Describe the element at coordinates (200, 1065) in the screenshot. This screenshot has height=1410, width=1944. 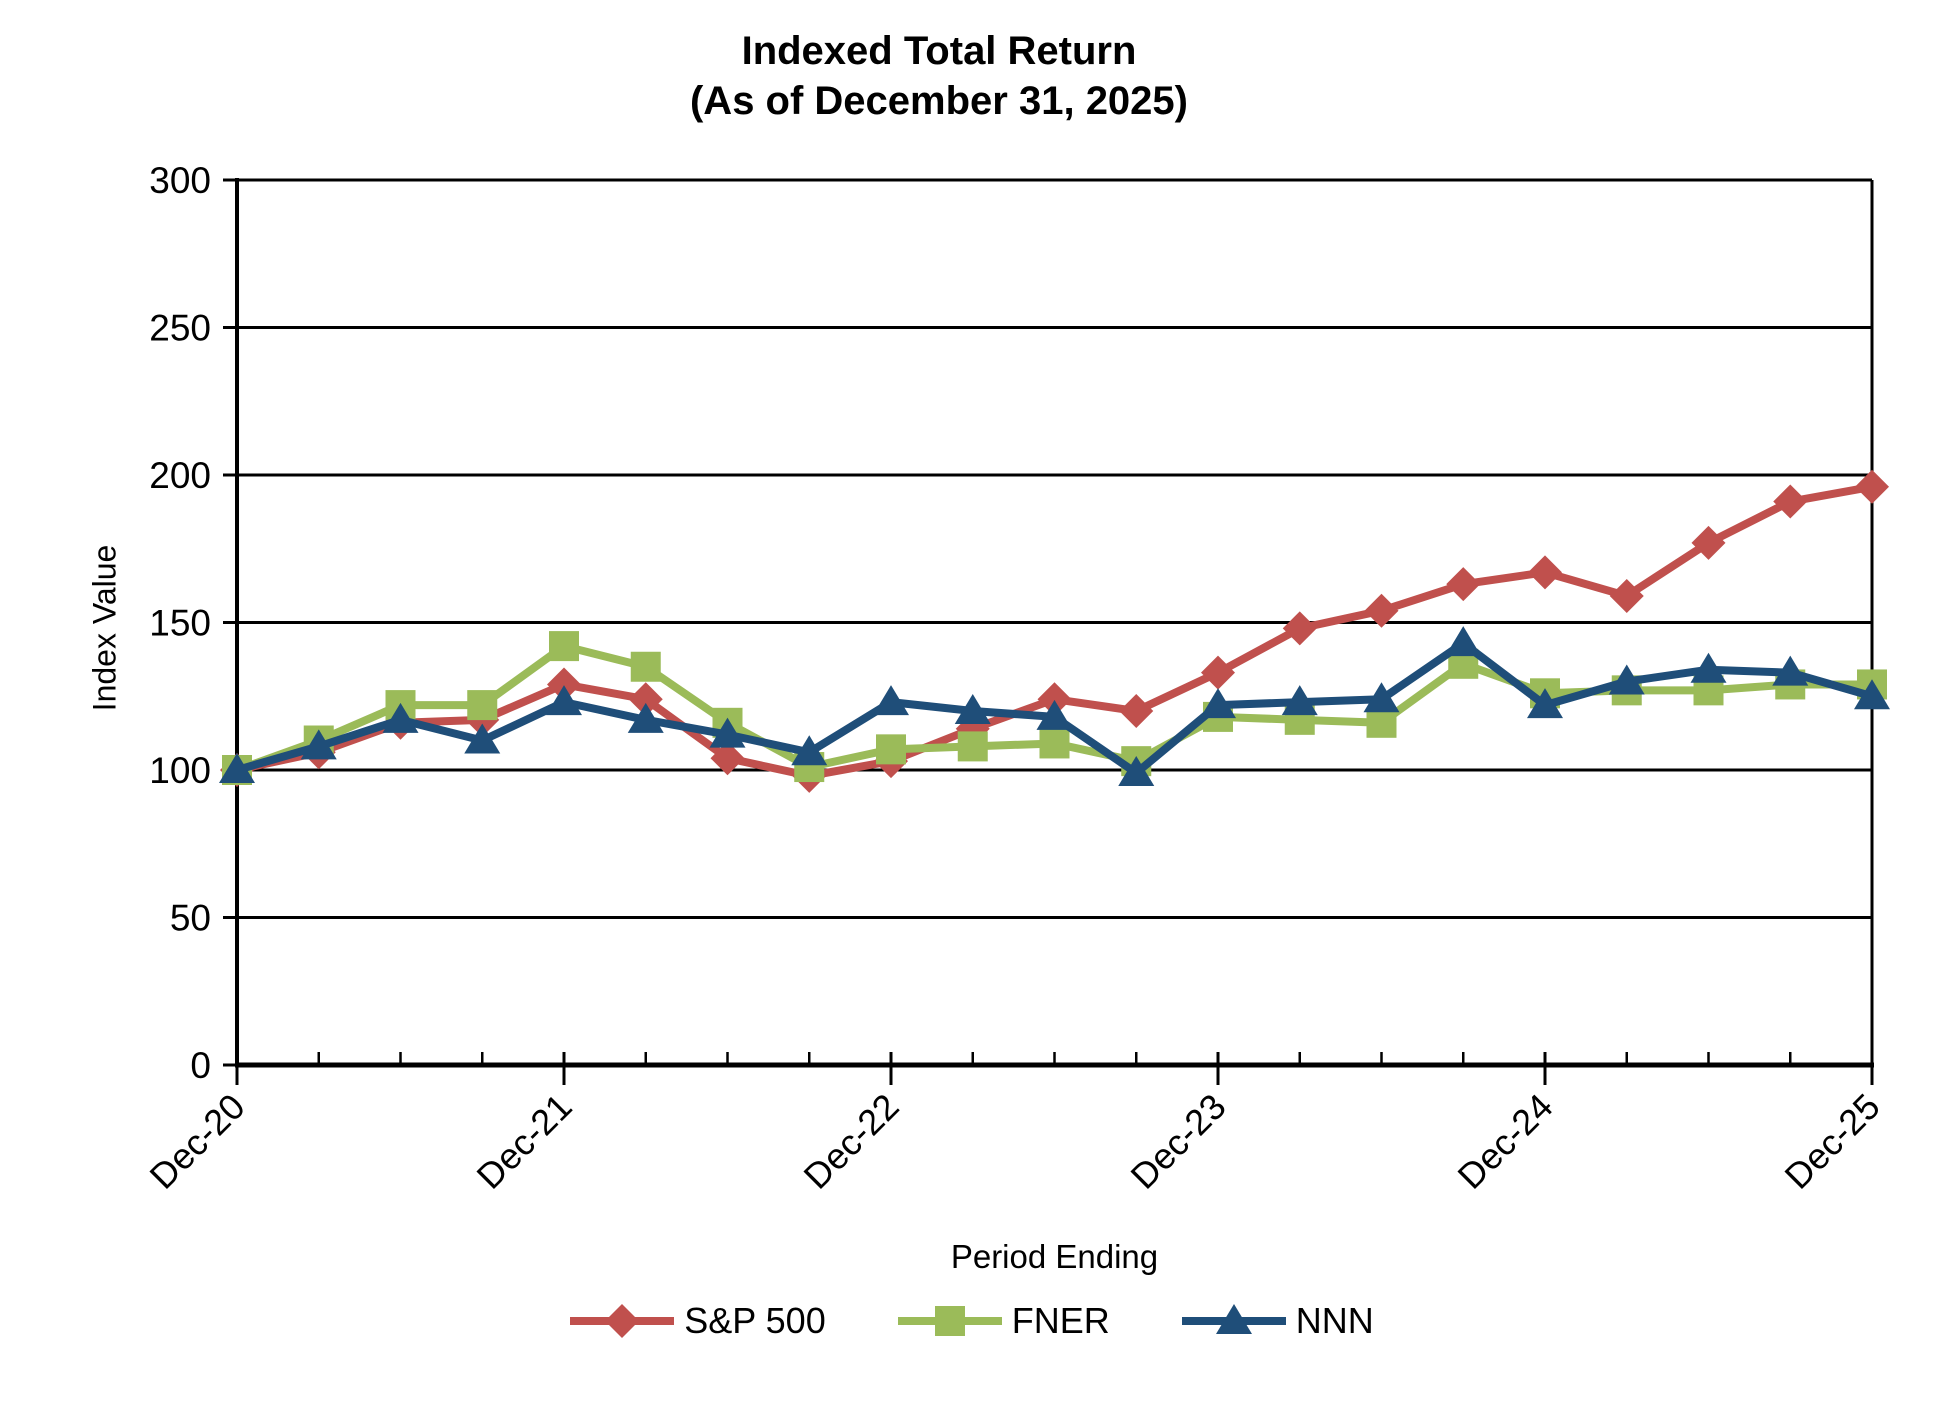
I see `y-tick-label-0: 0` at that location.